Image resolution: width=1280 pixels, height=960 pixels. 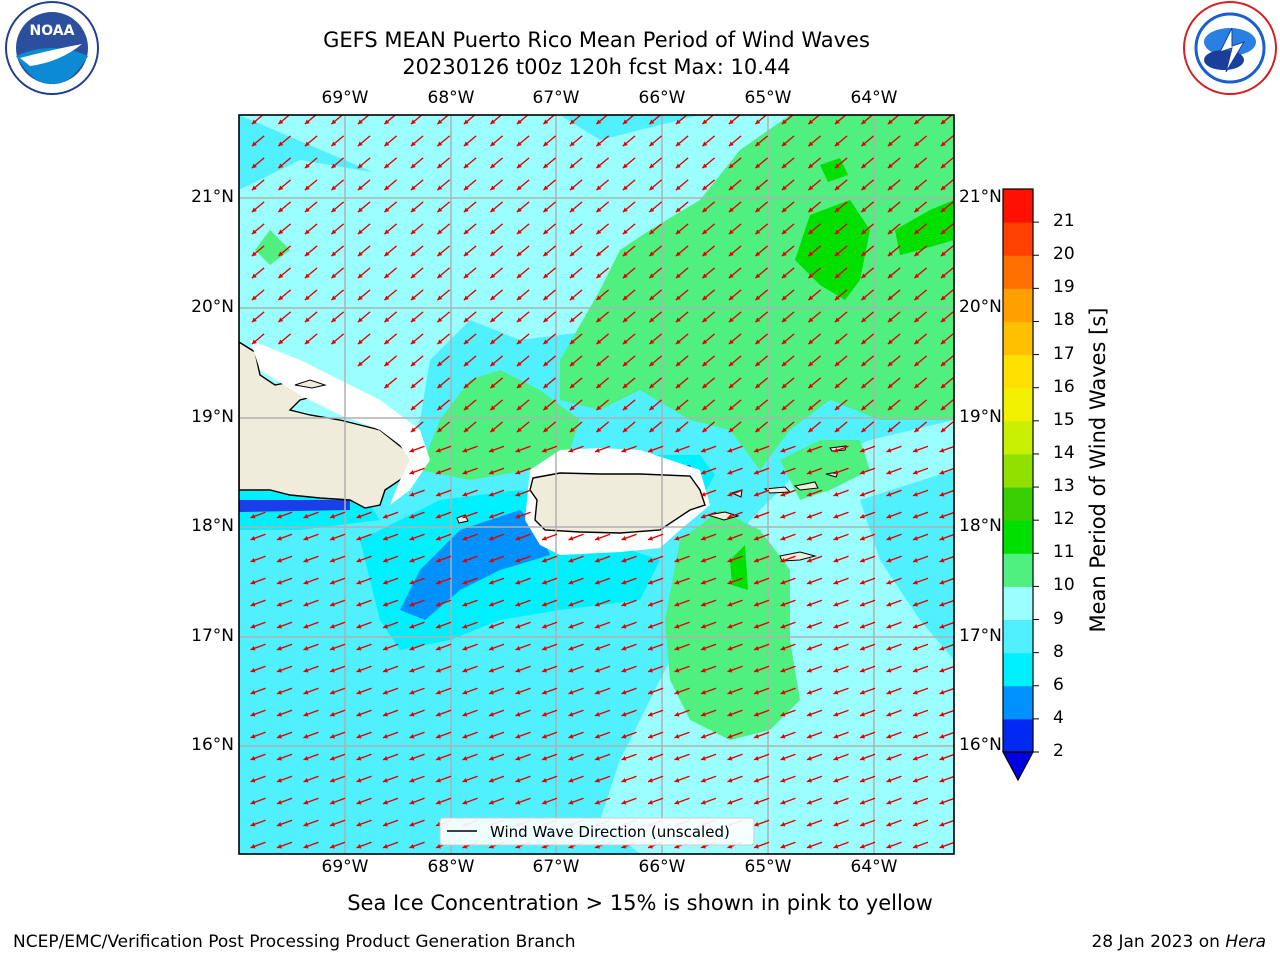 What do you see at coordinates (1064, 486) in the screenshot?
I see `colorbar-tick-label: 13` at bounding box center [1064, 486].